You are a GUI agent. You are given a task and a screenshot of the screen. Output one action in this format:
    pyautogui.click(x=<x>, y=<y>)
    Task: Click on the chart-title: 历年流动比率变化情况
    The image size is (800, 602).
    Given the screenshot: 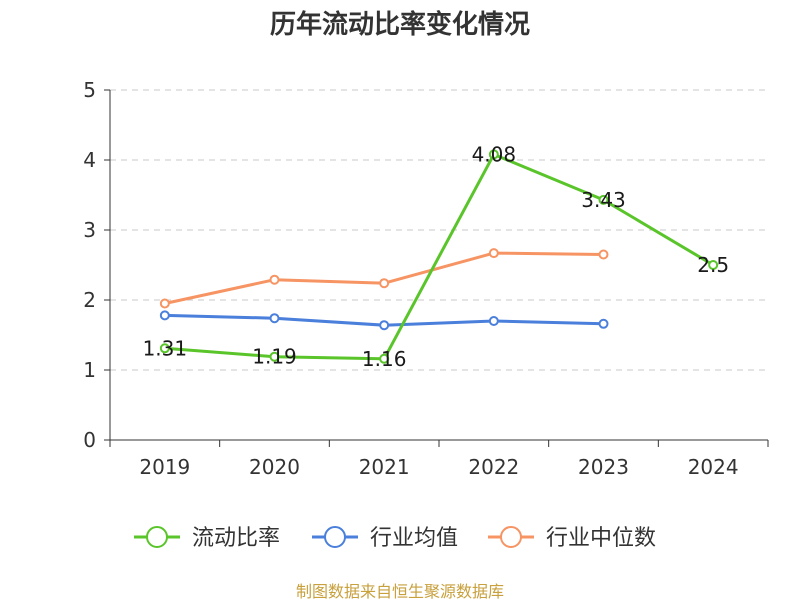 What is the action you would take?
    pyautogui.click(x=399, y=25)
    